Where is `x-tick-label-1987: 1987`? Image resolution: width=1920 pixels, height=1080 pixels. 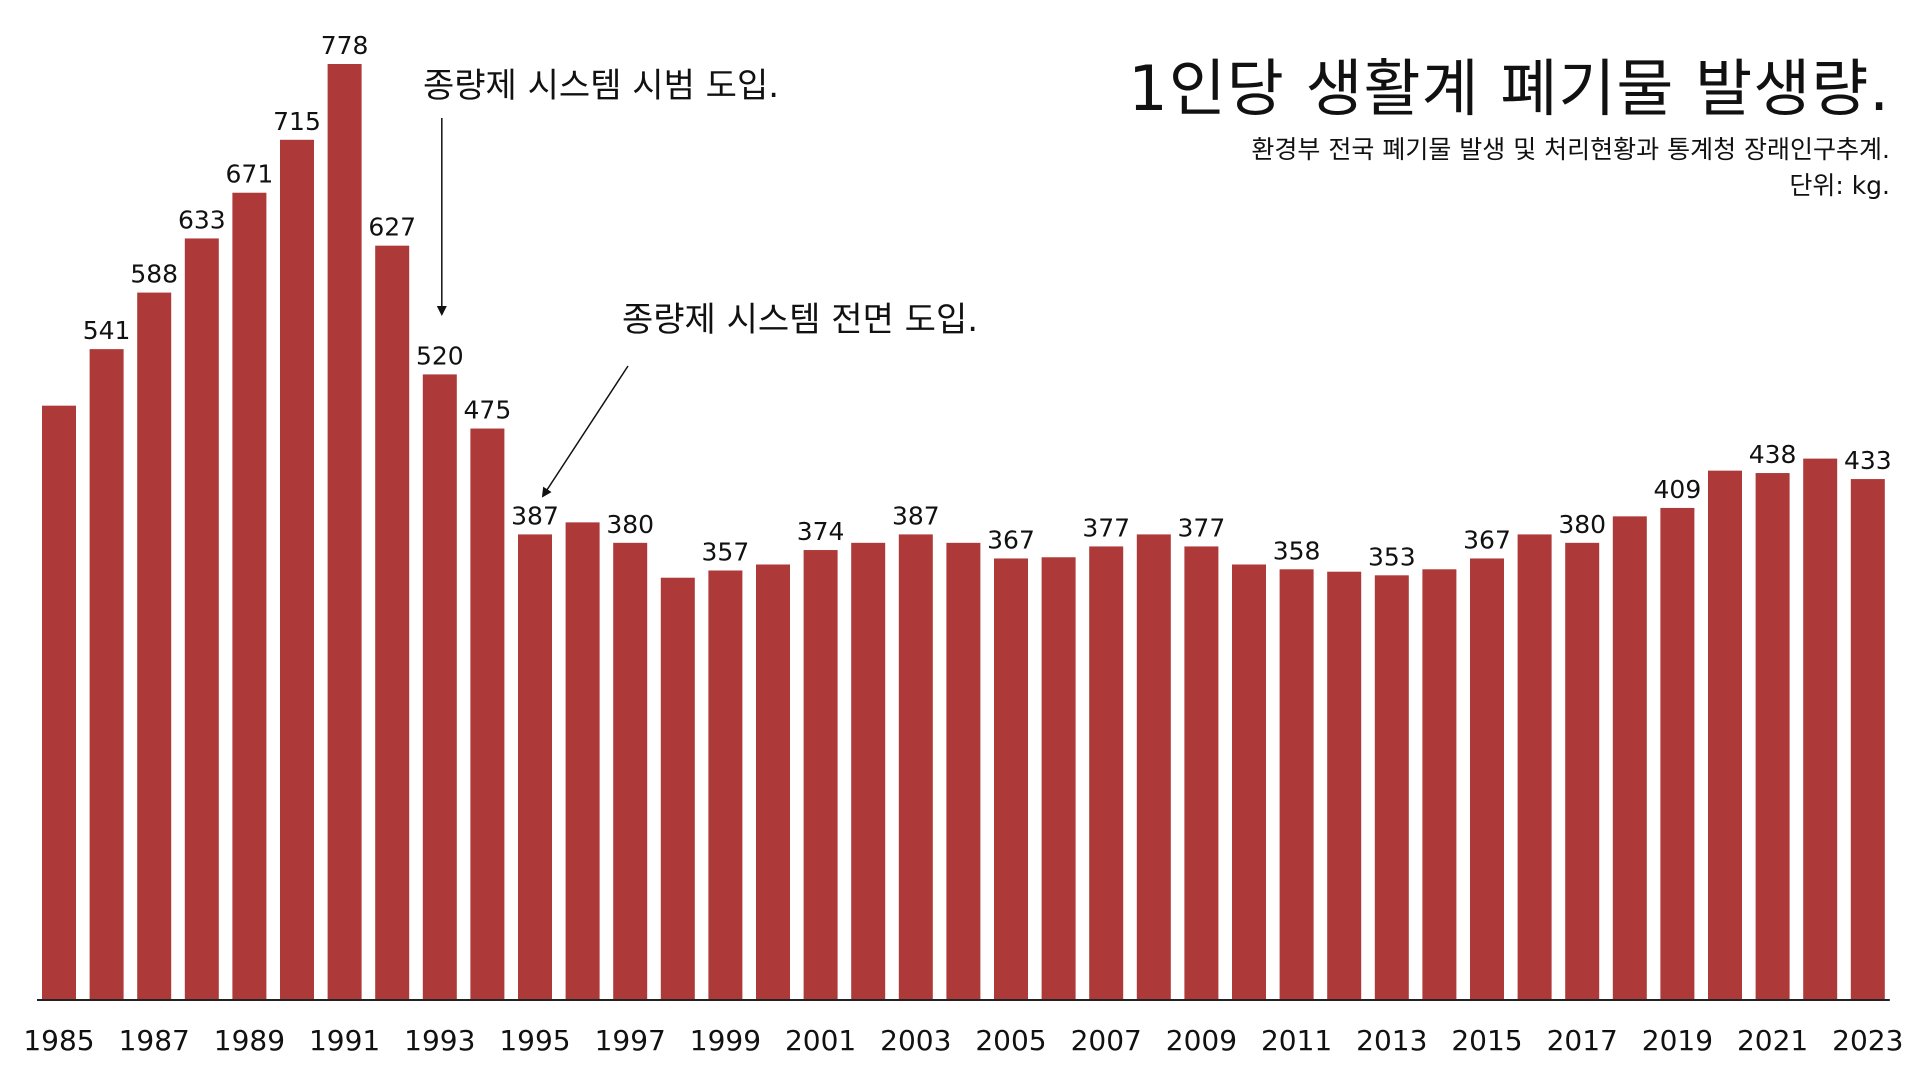
x-tick-label-1987: 1987 is located at coordinates (154, 1040).